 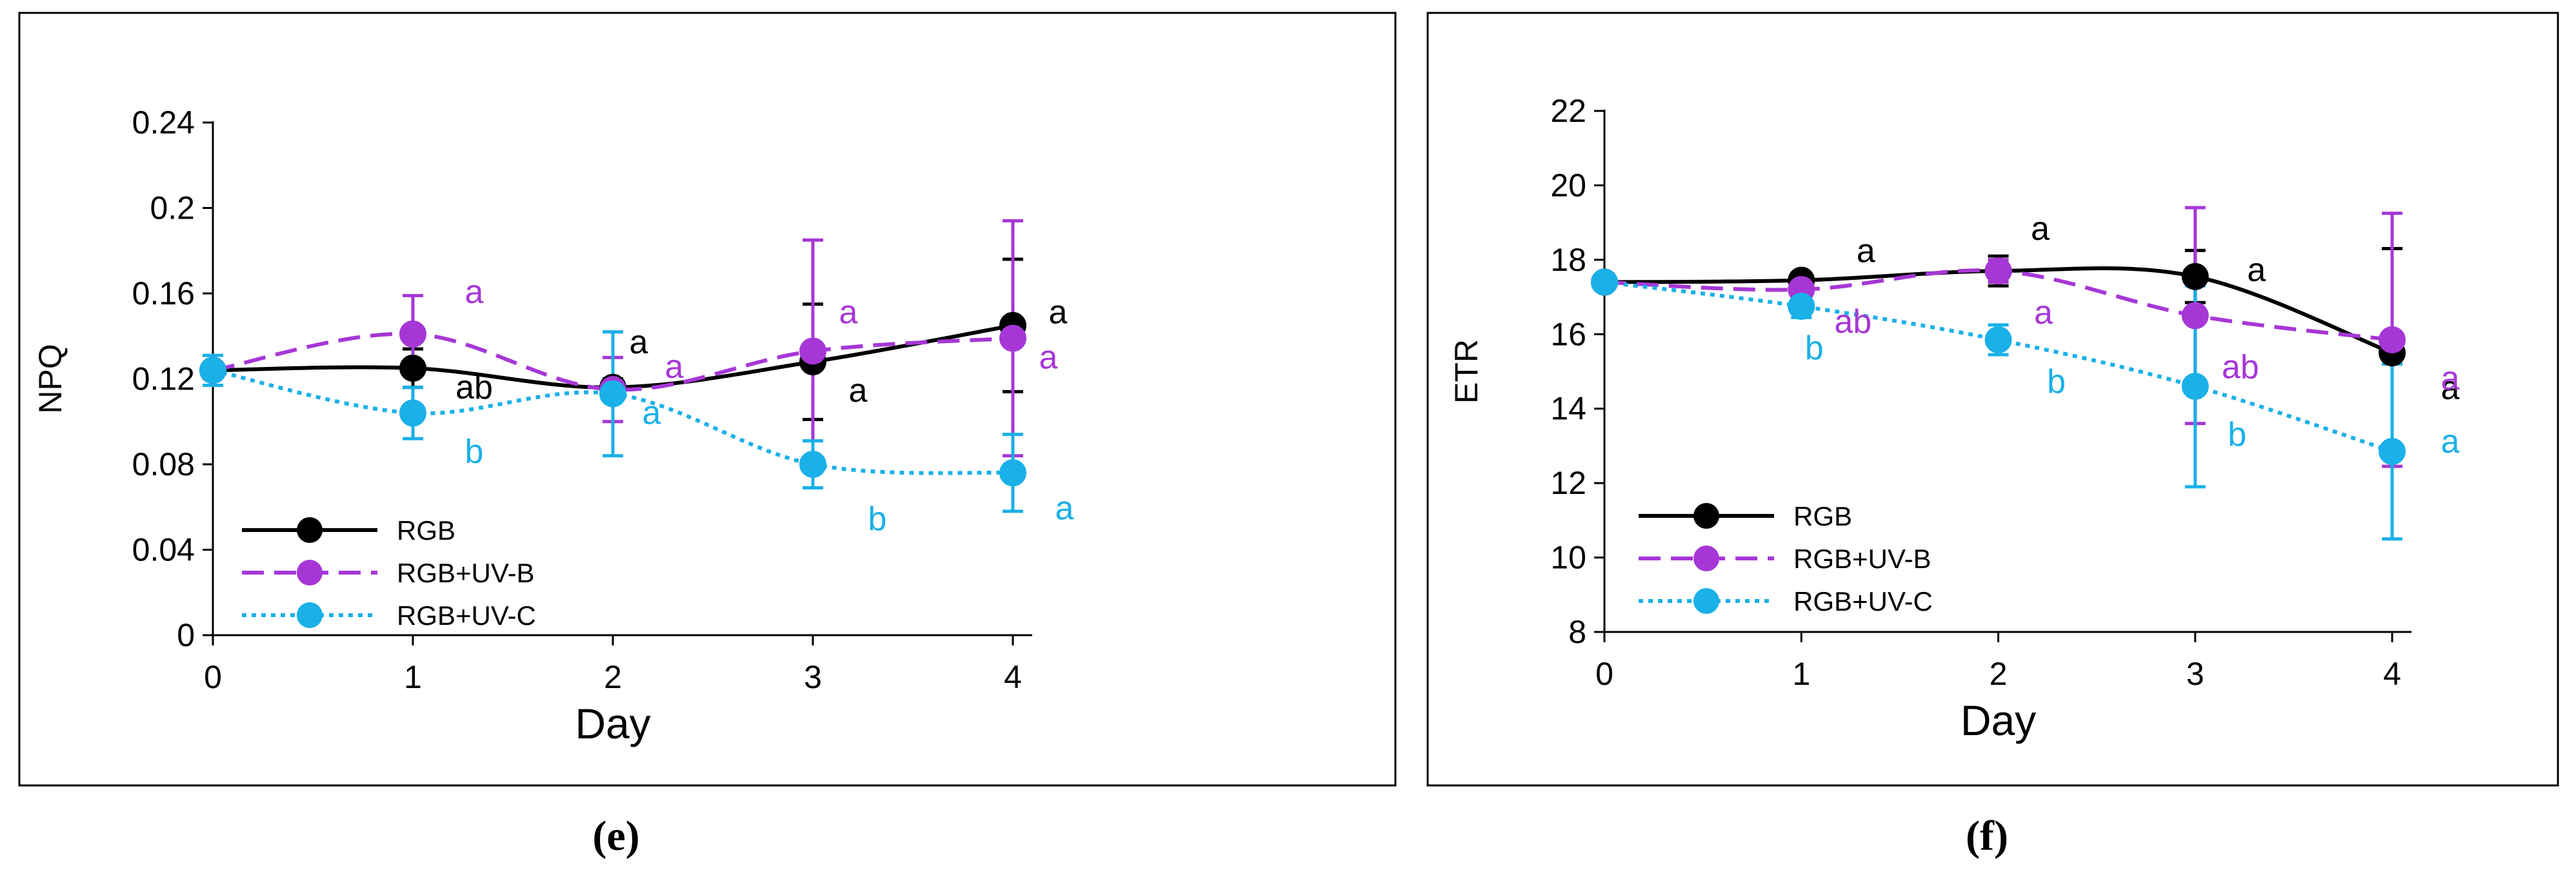 What do you see at coordinates (615, 837) in the screenshot?
I see `panel-label: (e)` at bounding box center [615, 837].